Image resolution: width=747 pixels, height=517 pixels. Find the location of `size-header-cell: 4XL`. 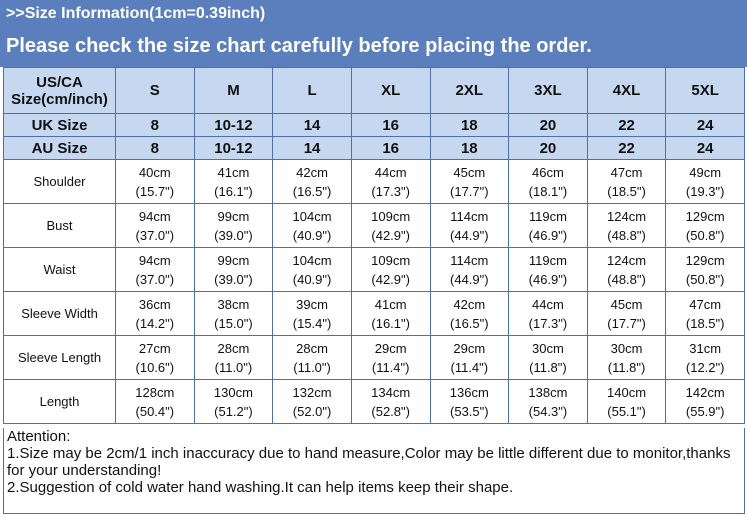

size-header-cell: 4XL is located at coordinates (626, 90).